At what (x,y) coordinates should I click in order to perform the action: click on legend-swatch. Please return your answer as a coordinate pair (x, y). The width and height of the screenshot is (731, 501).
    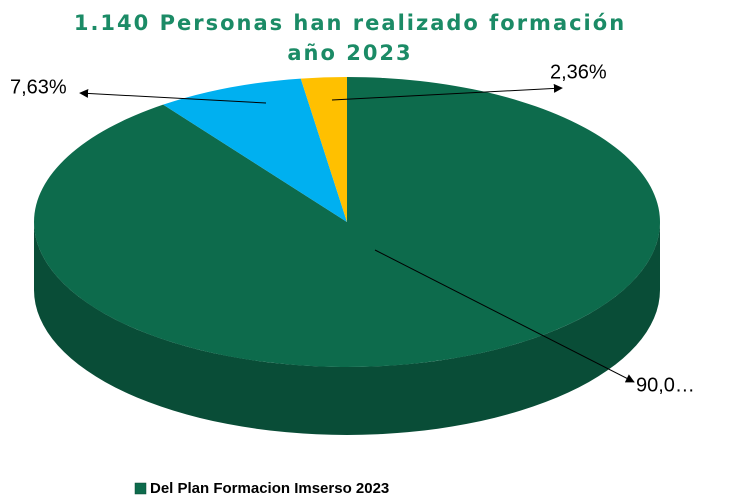
    Looking at the image, I should click on (140, 488).